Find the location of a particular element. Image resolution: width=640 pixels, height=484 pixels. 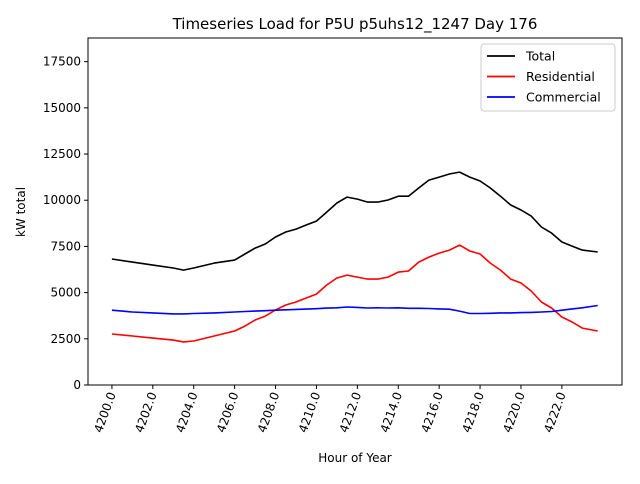

y-tick-label: 0 is located at coordinates (77, 385).